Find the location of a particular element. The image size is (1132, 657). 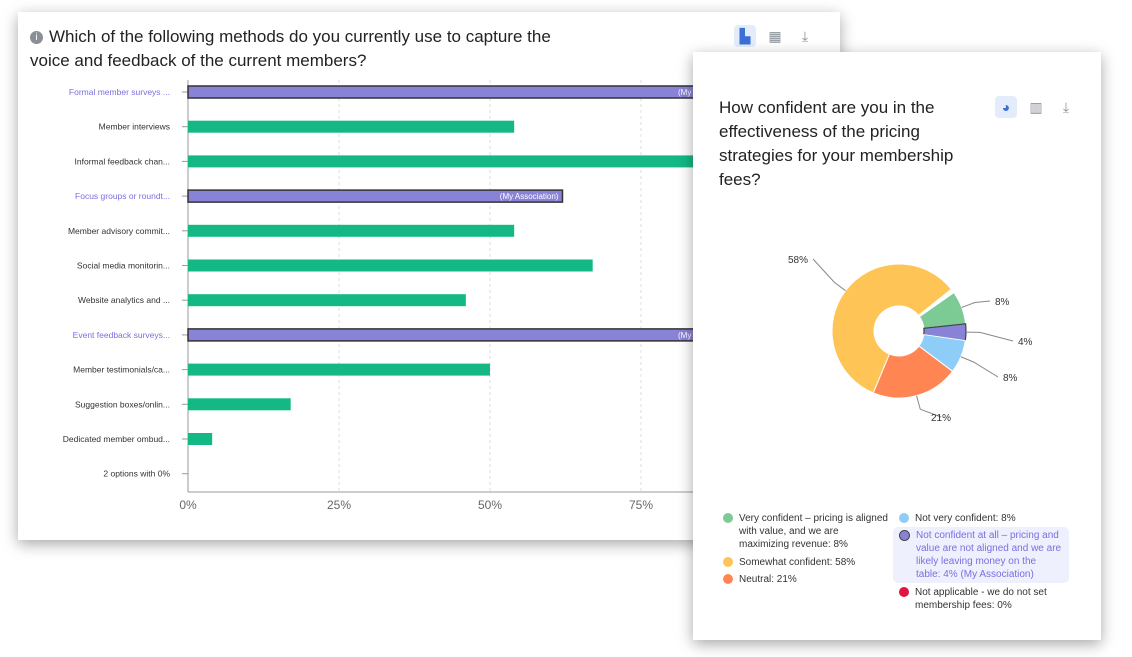

x-tick-label: 25% is located at coordinates (339, 505).